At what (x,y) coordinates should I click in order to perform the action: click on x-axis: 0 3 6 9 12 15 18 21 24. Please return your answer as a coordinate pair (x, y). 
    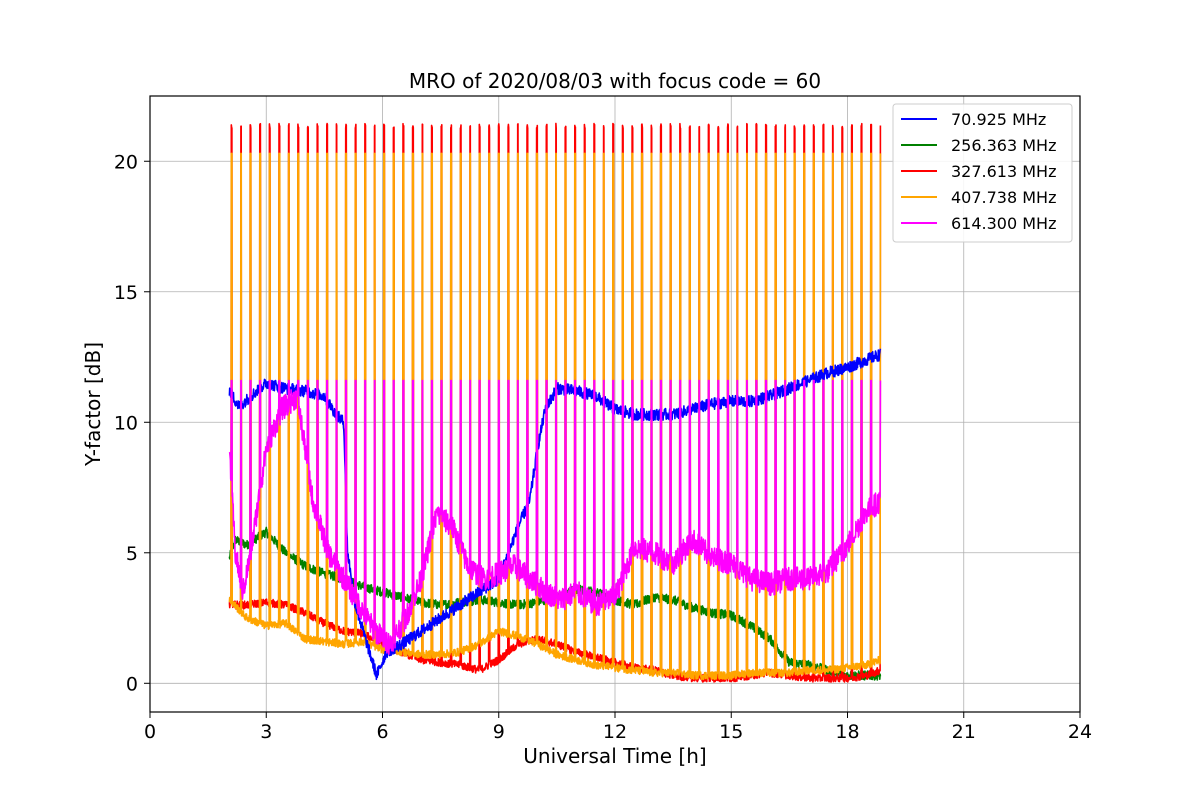
    Looking at the image, I should click on (618, 727).